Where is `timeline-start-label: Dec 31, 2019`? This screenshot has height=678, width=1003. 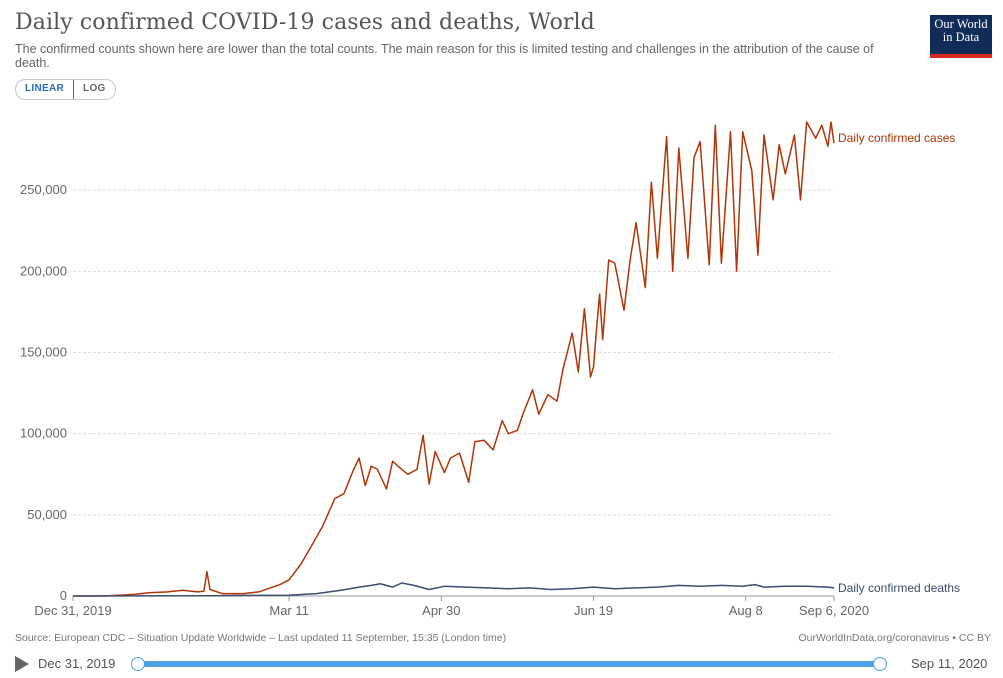 timeline-start-label: Dec 31, 2019 is located at coordinates (77, 663).